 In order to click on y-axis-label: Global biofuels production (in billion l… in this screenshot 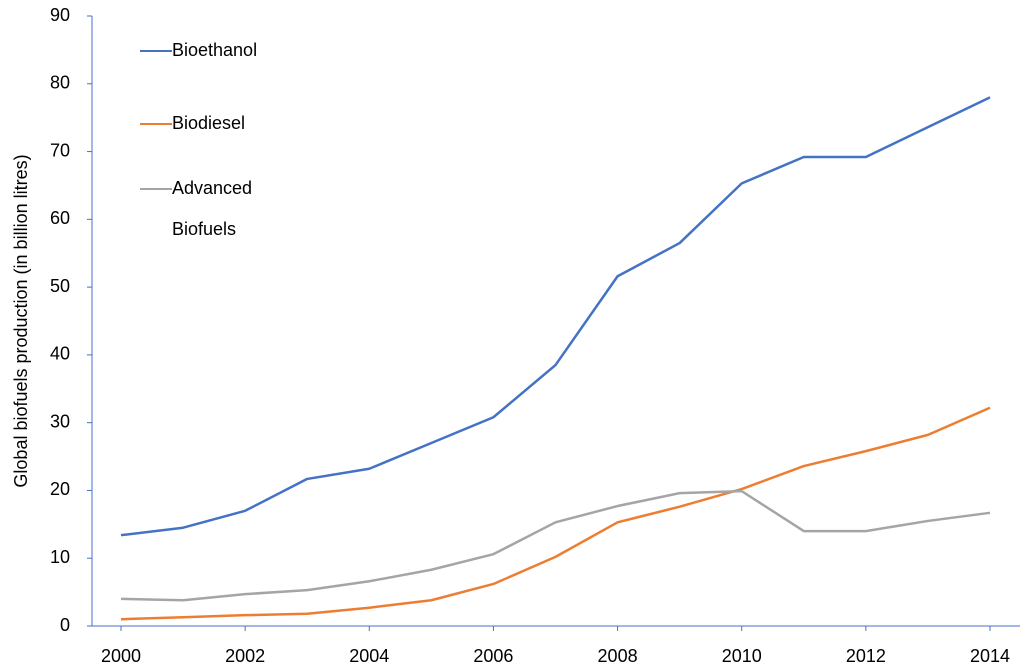, I will do `click(21, 320)`.